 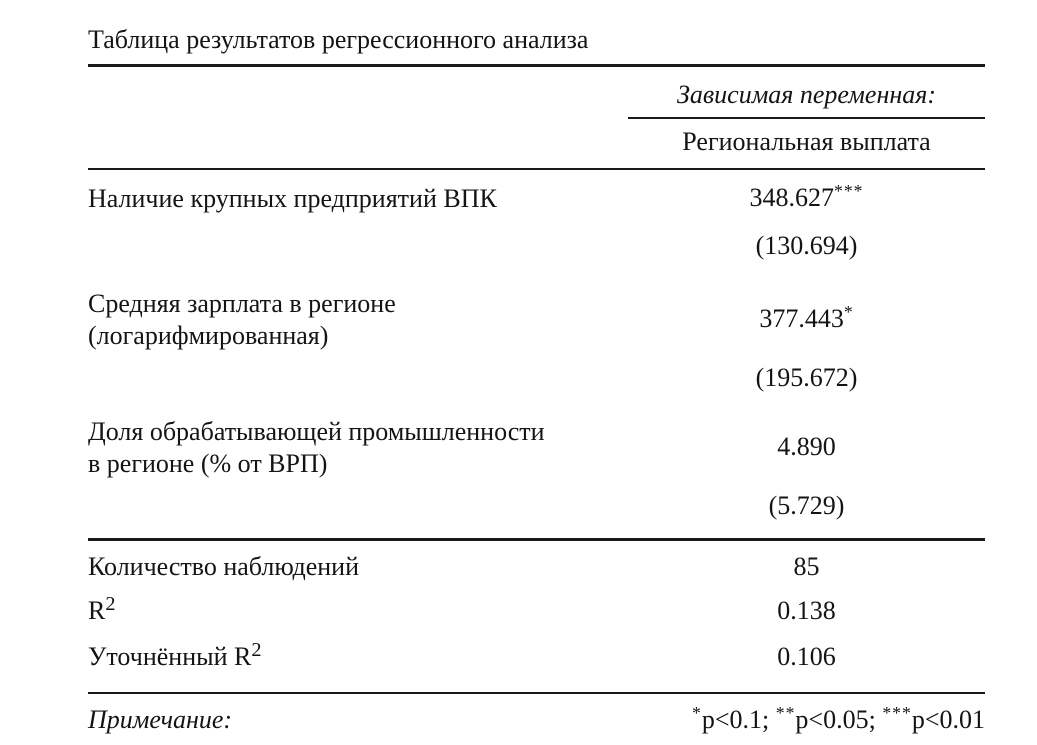 I want to click on std-error-value: (130.694), so click(x=806, y=245).